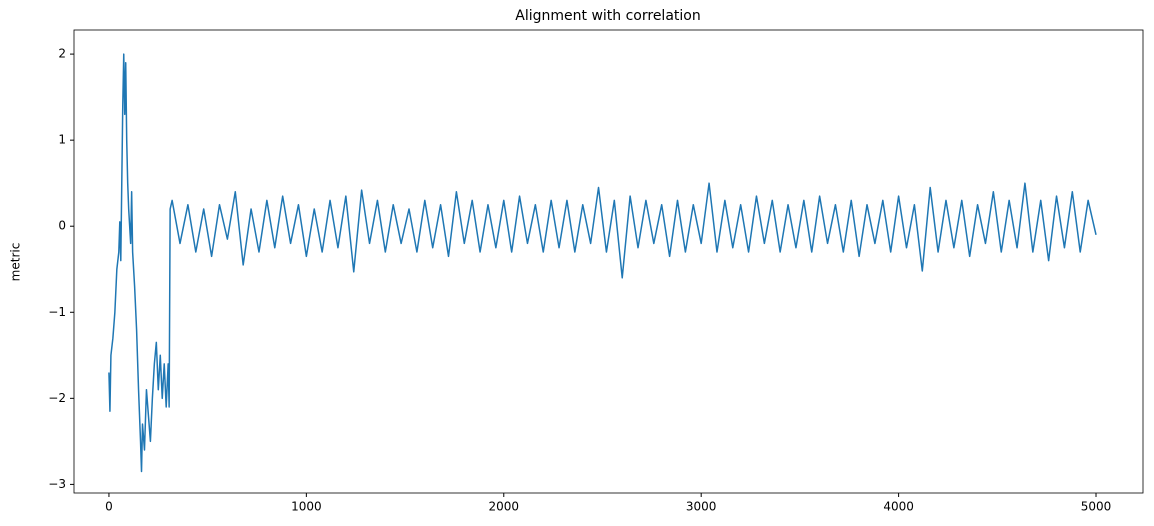 The height and width of the screenshot is (526, 1154). Describe the element at coordinates (306, 507) in the screenshot. I see `x-tick-label: 1000` at that location.